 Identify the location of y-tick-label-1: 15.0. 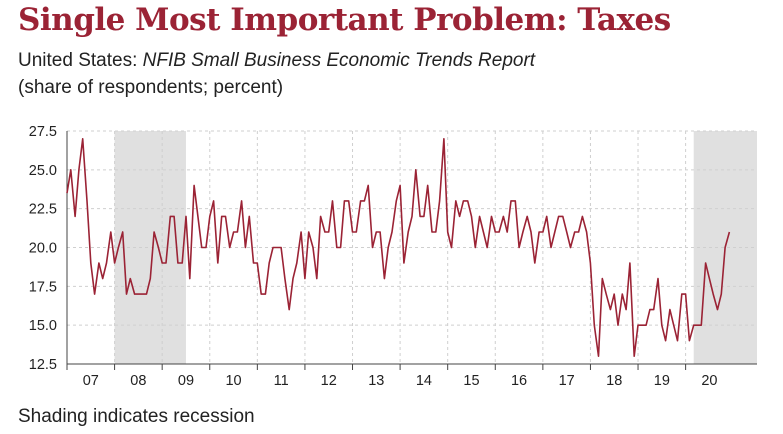
(43, 326).